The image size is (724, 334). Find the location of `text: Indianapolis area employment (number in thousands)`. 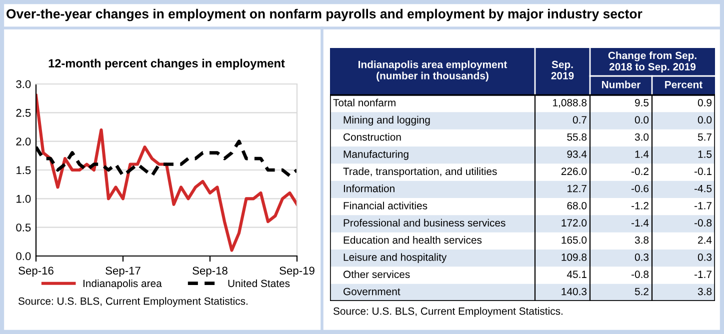

text: Indianapolis area employment (number in thousands) is located at coordinates (433, 71).